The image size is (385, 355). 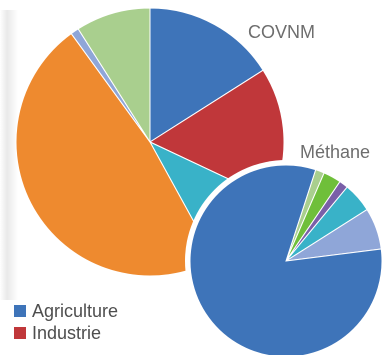 I want to click on legend-swatch-agriculture, so click(x=20, y=311).